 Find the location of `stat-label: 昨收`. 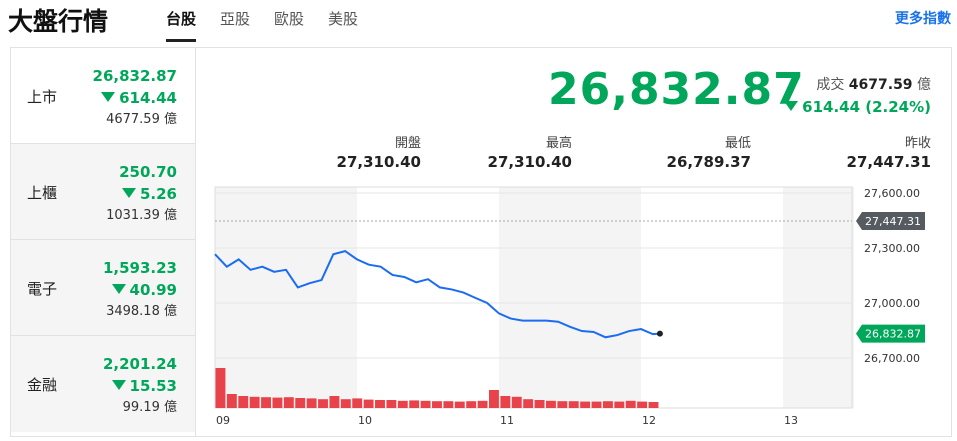

stat-label: 昨收 is located at coordinates (917, 143).